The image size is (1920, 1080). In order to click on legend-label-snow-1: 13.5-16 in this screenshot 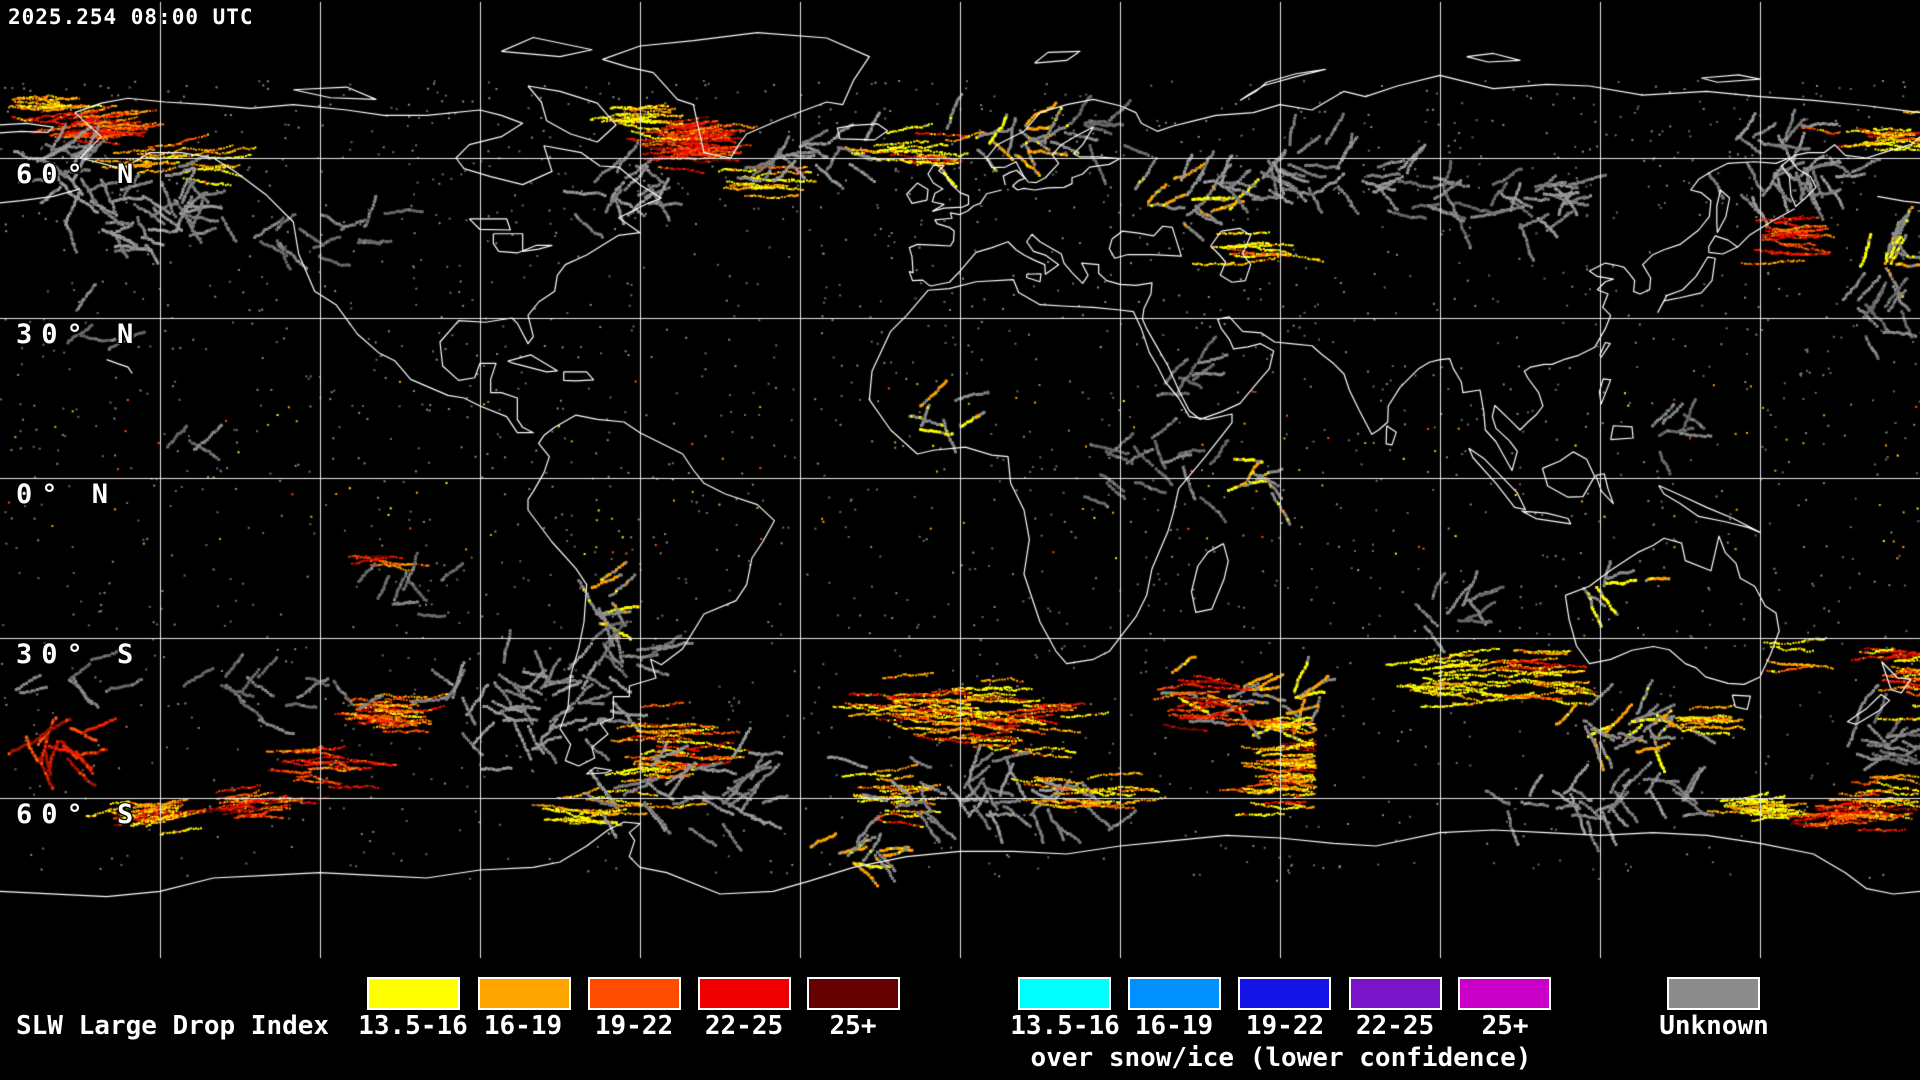, I will do `click(1065, 1026)`.